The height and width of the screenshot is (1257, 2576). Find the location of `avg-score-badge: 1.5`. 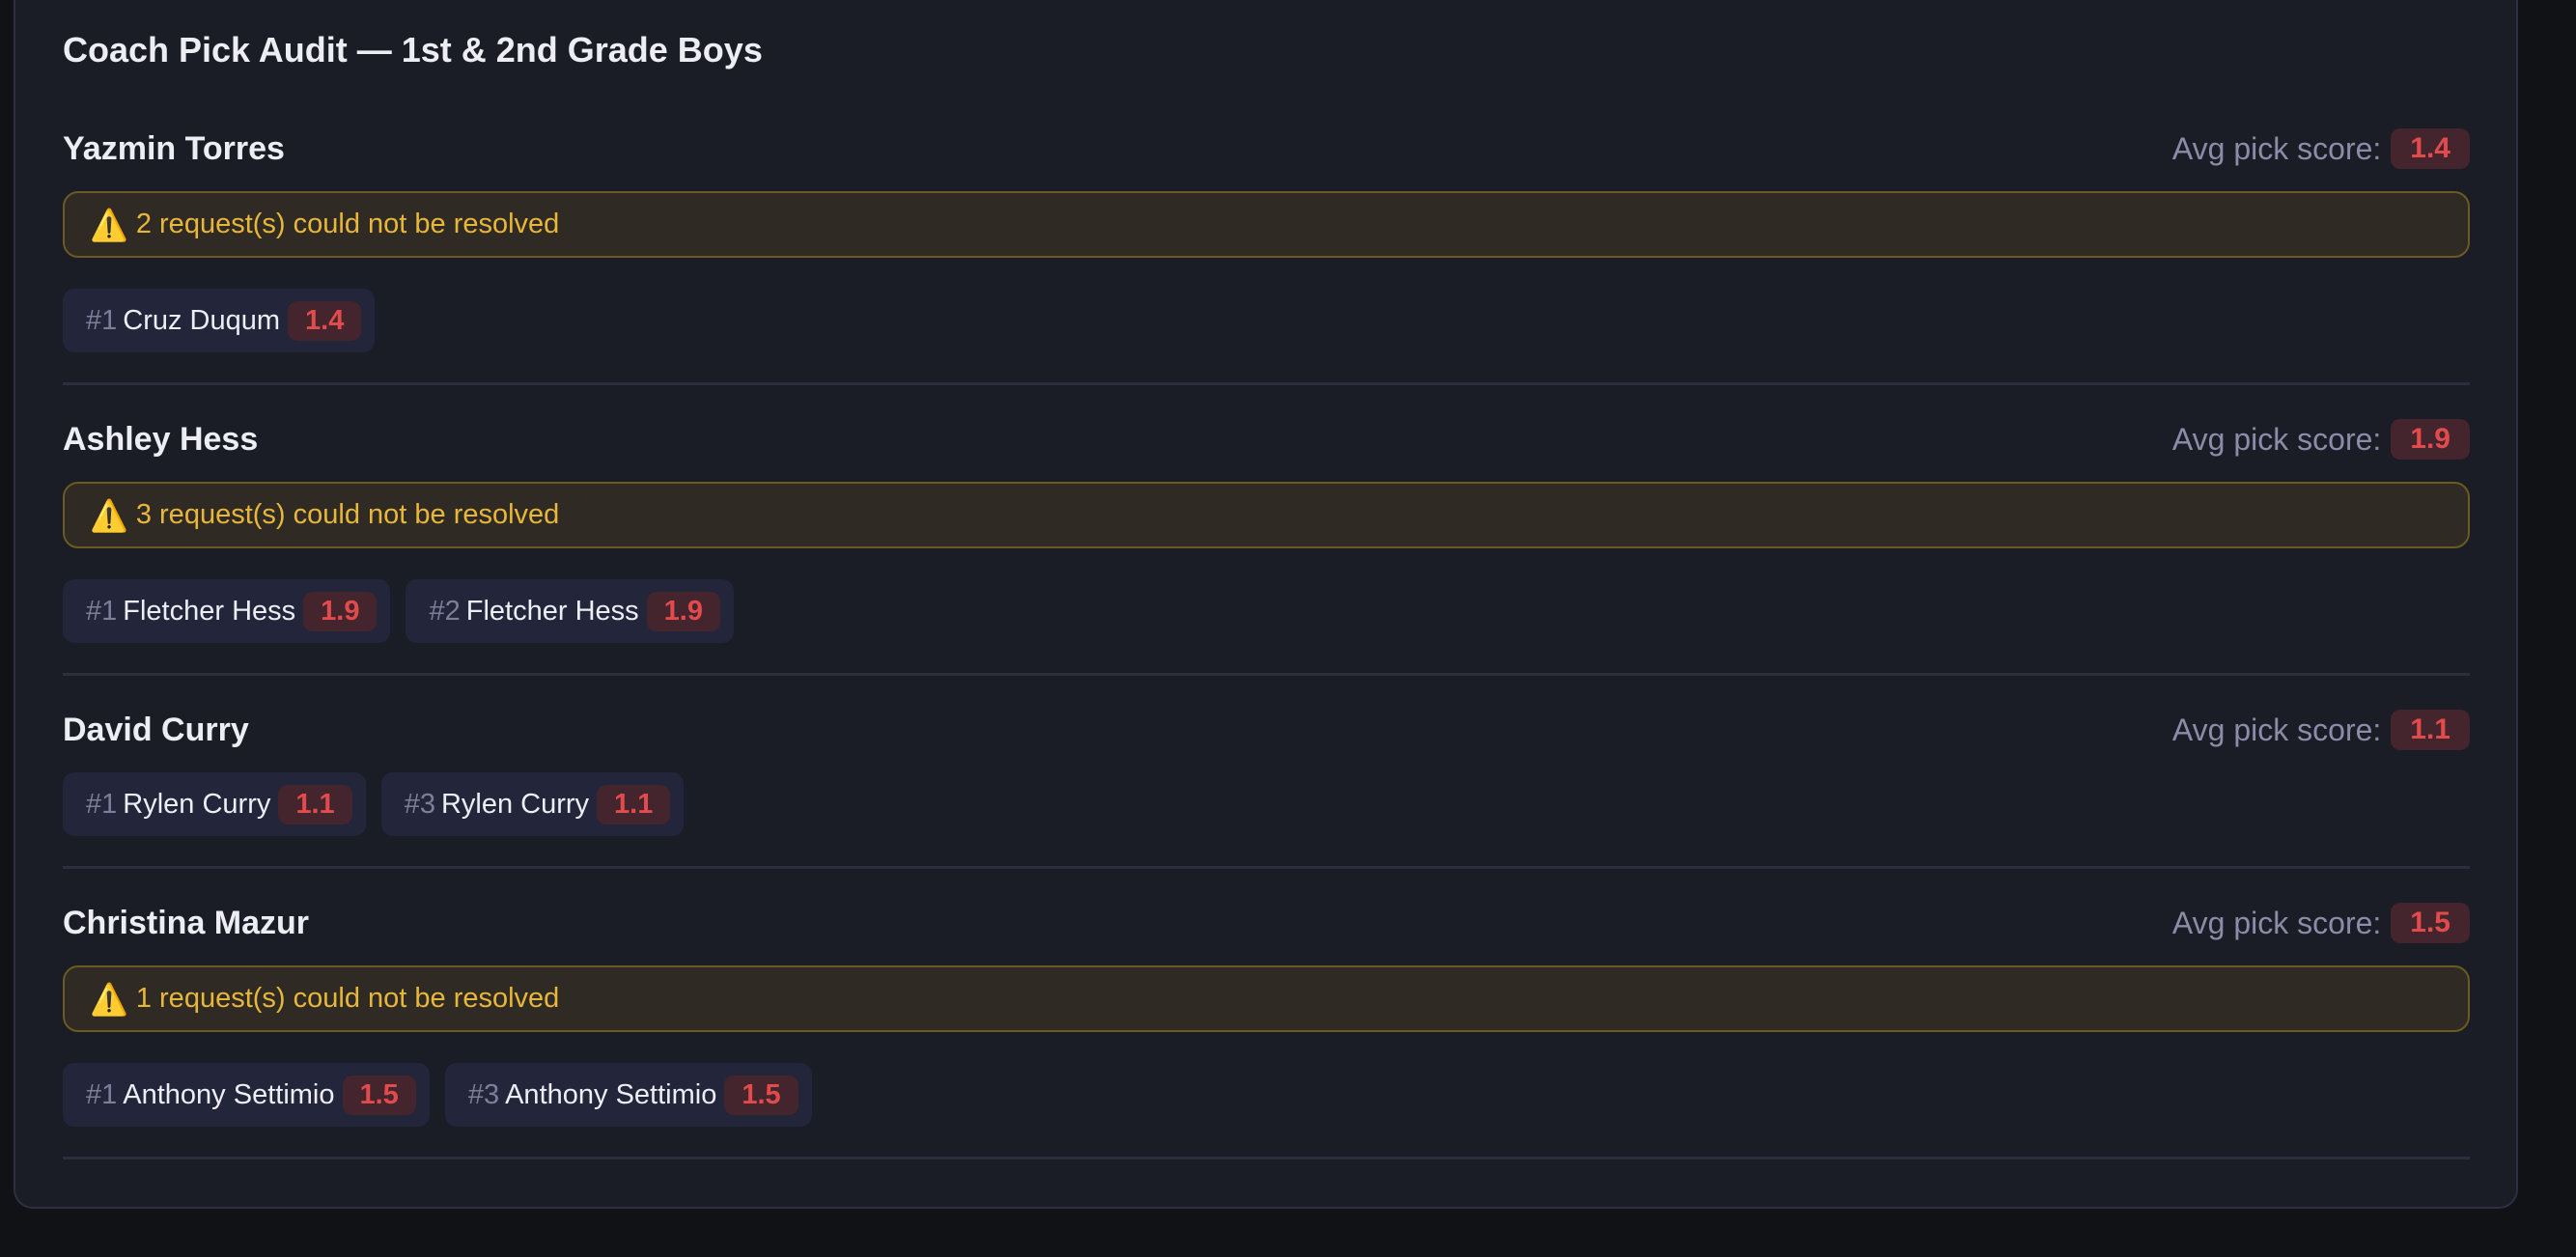

avg-score-badge: 1.5 is located at coordinates (2431, 923).